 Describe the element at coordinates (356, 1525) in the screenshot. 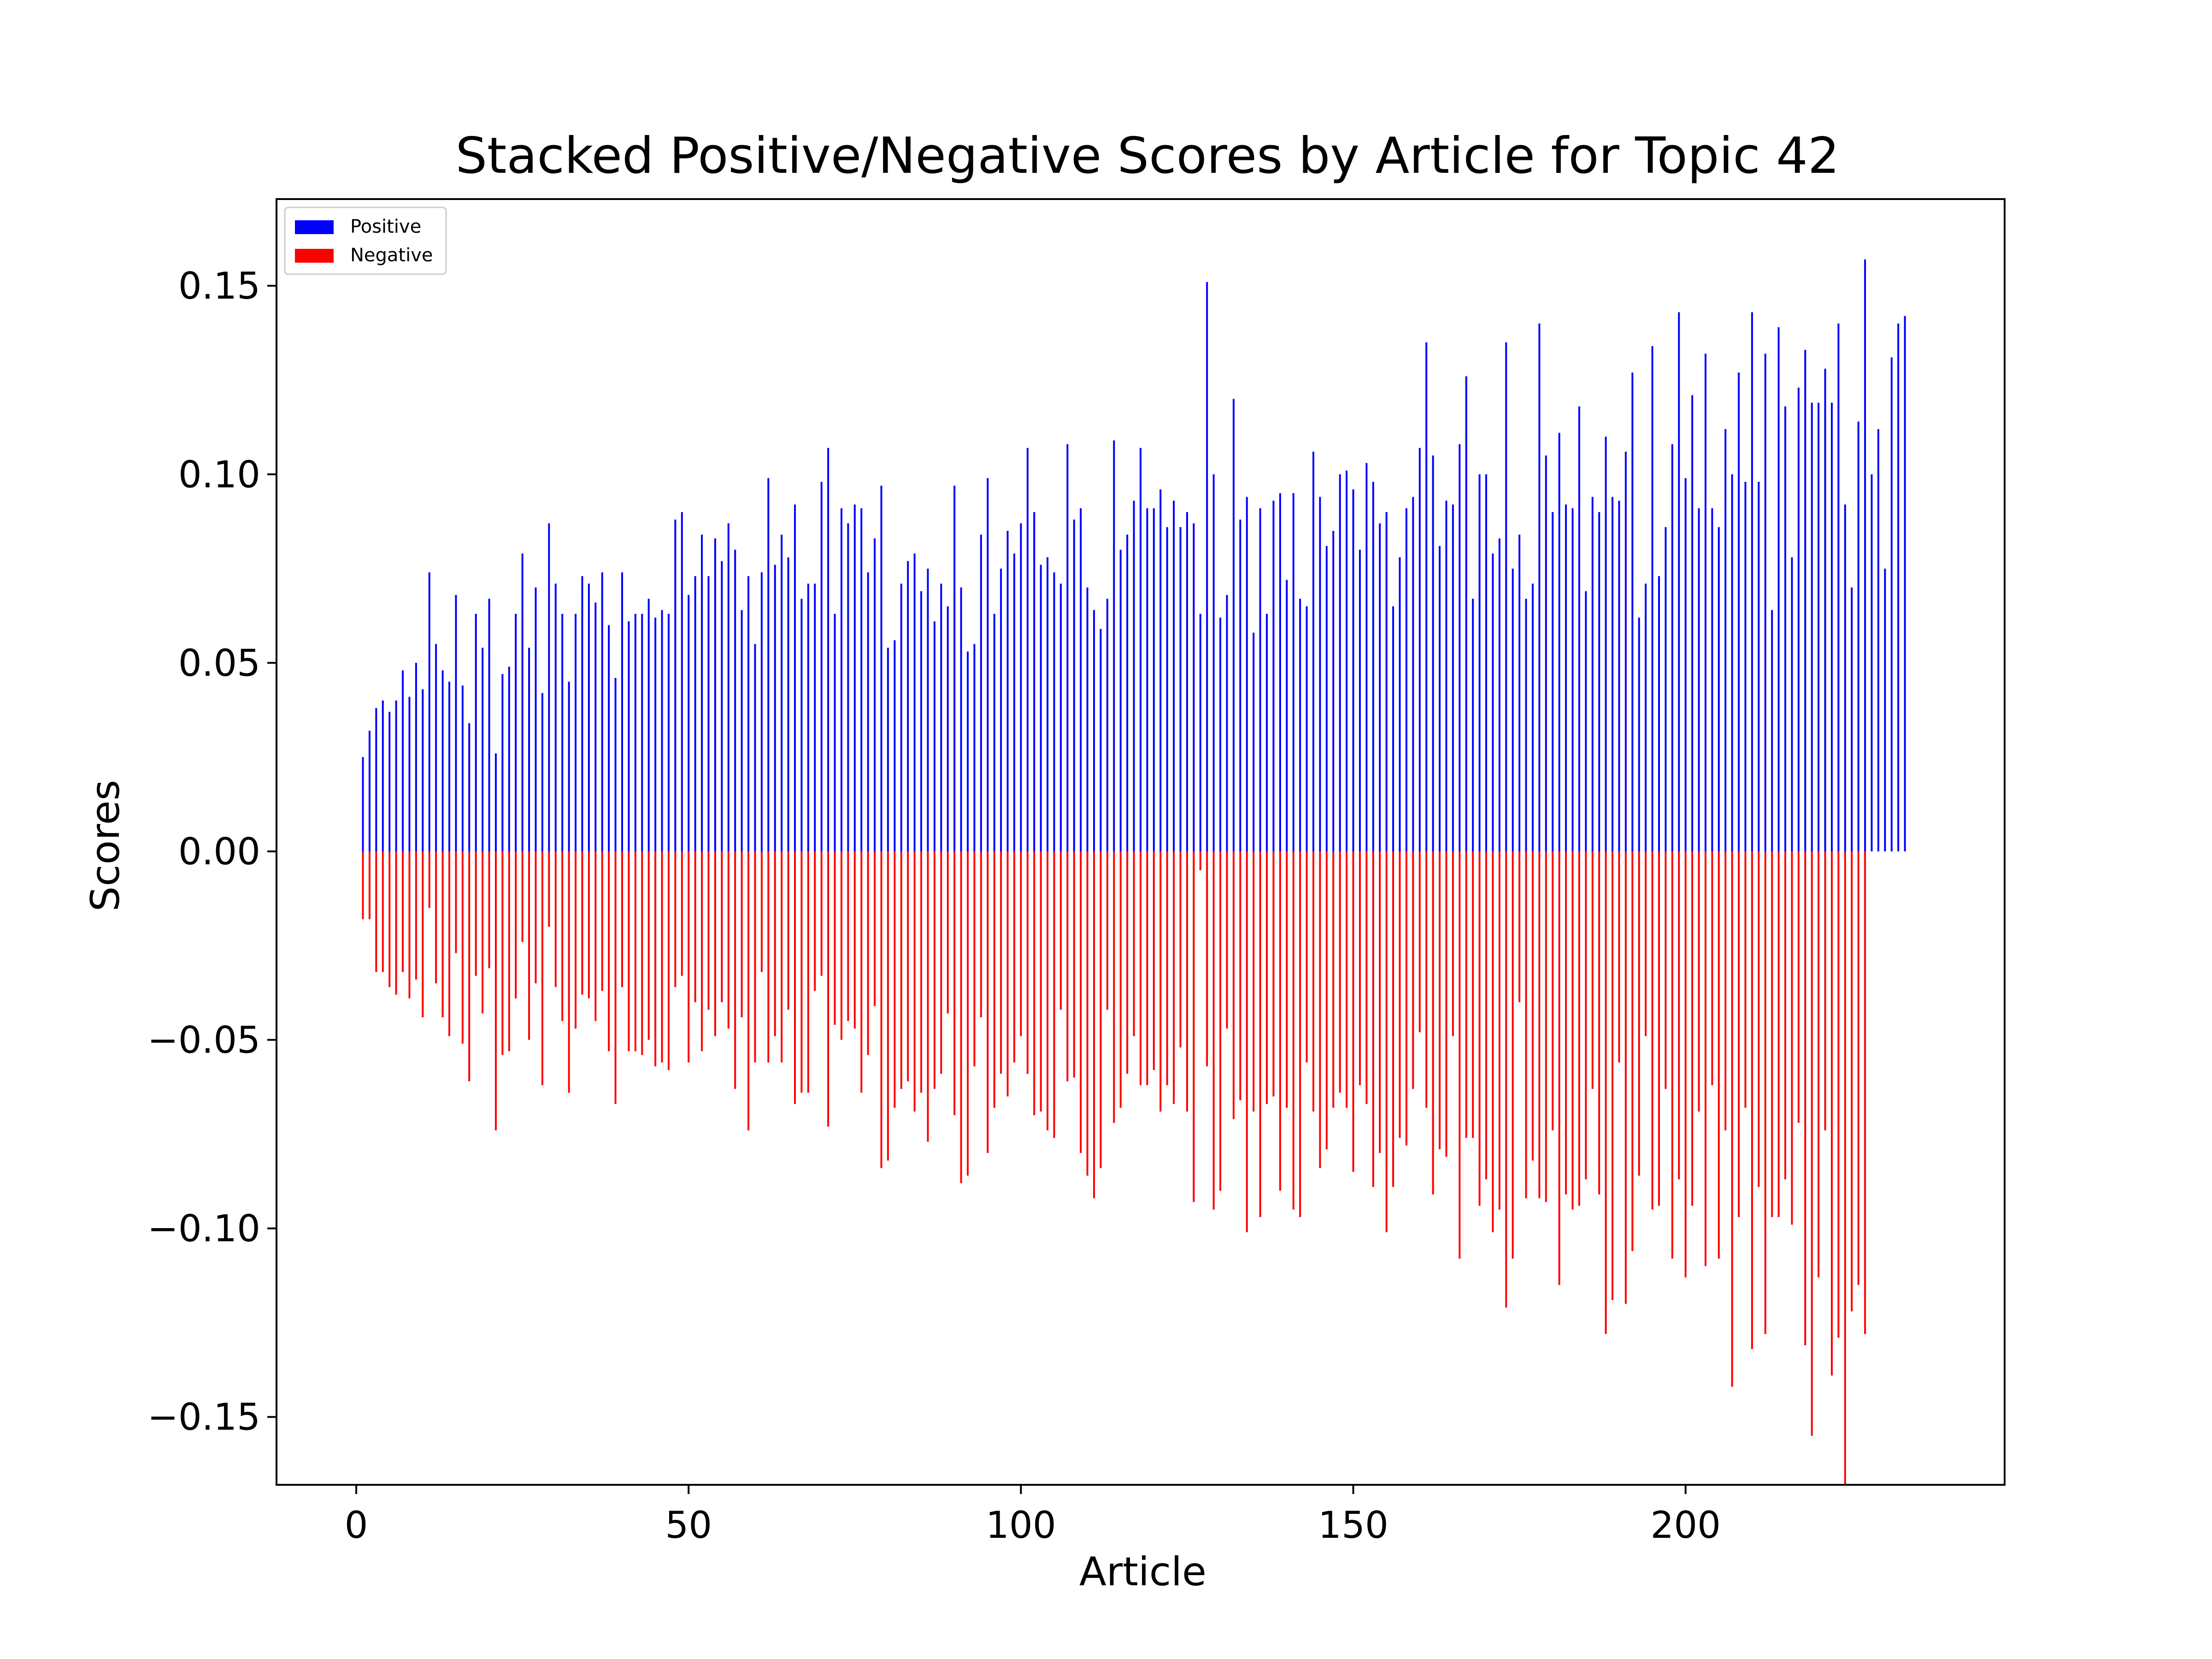

I see `x-tick-label: 0` at that location.